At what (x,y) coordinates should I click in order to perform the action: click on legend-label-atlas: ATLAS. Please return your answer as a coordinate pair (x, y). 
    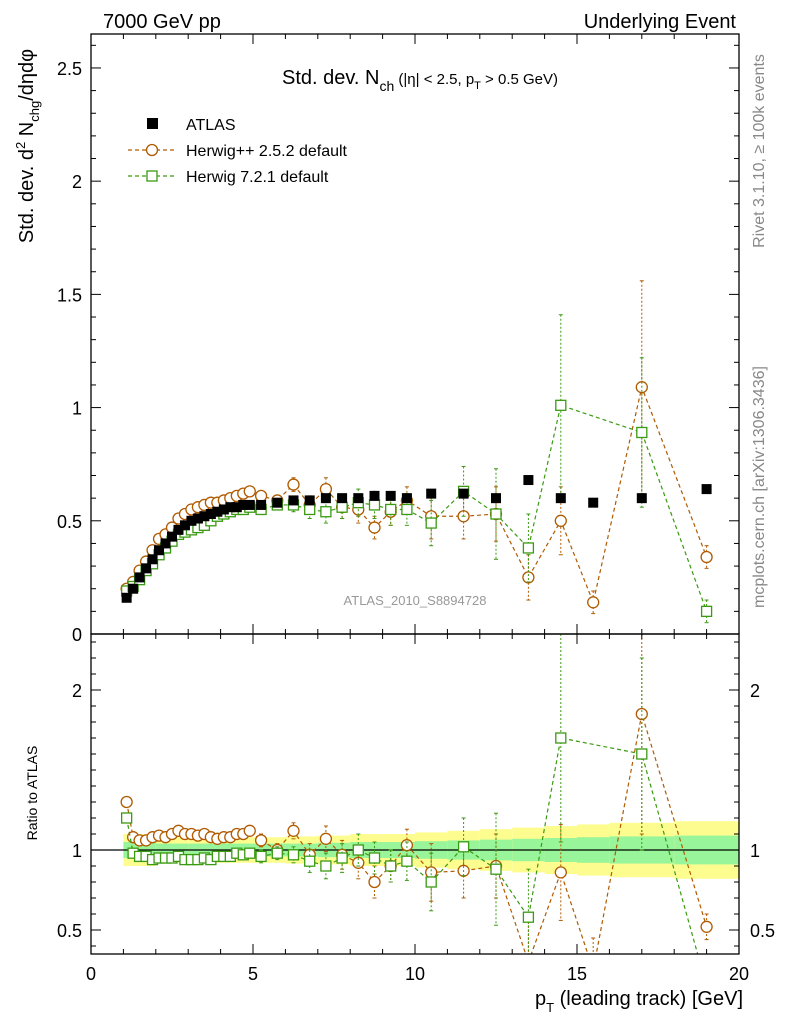
    Looking at the image, I should click on (211, 125).